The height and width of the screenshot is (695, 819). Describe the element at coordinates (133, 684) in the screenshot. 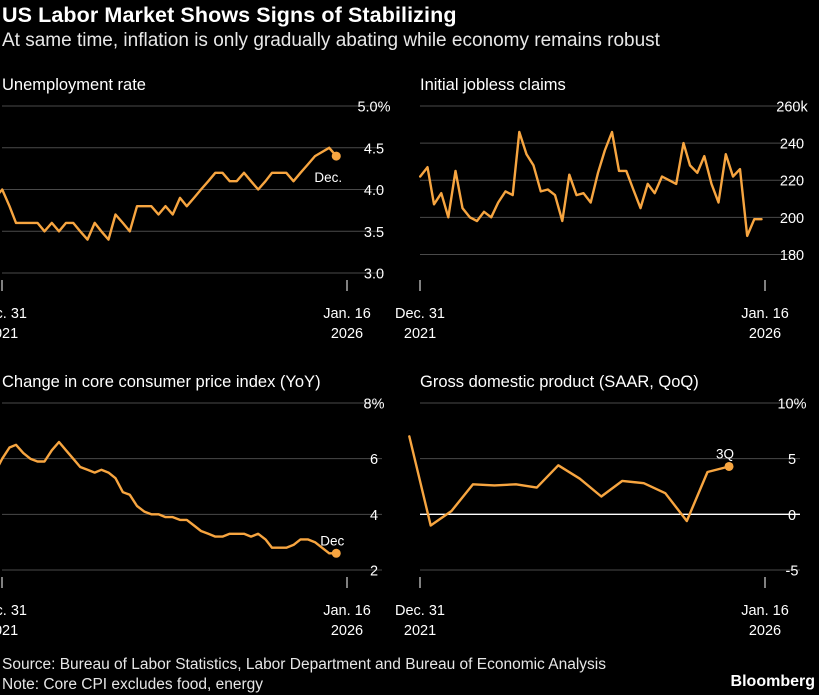

I see `footnote: Note: Core CPI excludes food, energy` at that location.